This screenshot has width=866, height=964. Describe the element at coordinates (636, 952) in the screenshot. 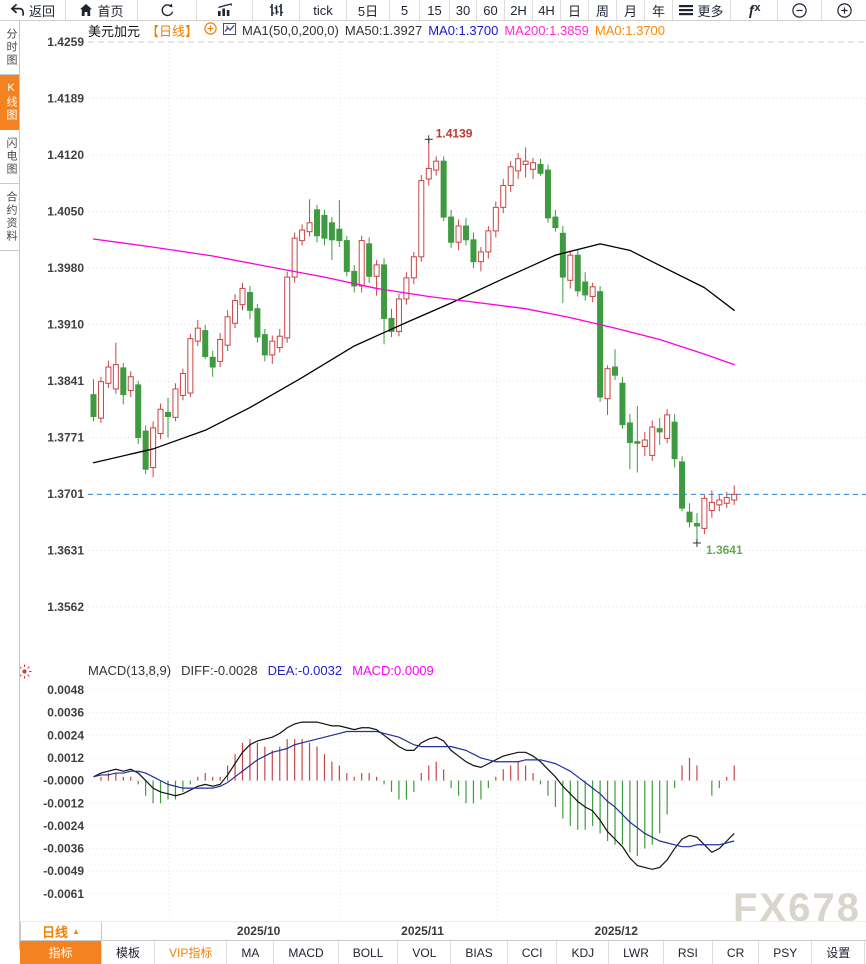

I see `tab-lwr: LWR` at that location.